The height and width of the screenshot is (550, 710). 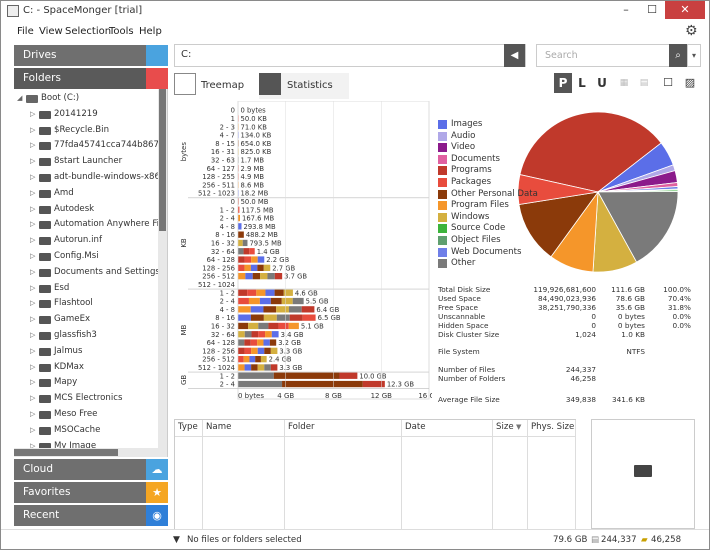 What do you see at coordinates (90, 225) in the screenshot?
I see `tree-item: ▷ Automation Anywhere Files` at bounding box center [90, 225].